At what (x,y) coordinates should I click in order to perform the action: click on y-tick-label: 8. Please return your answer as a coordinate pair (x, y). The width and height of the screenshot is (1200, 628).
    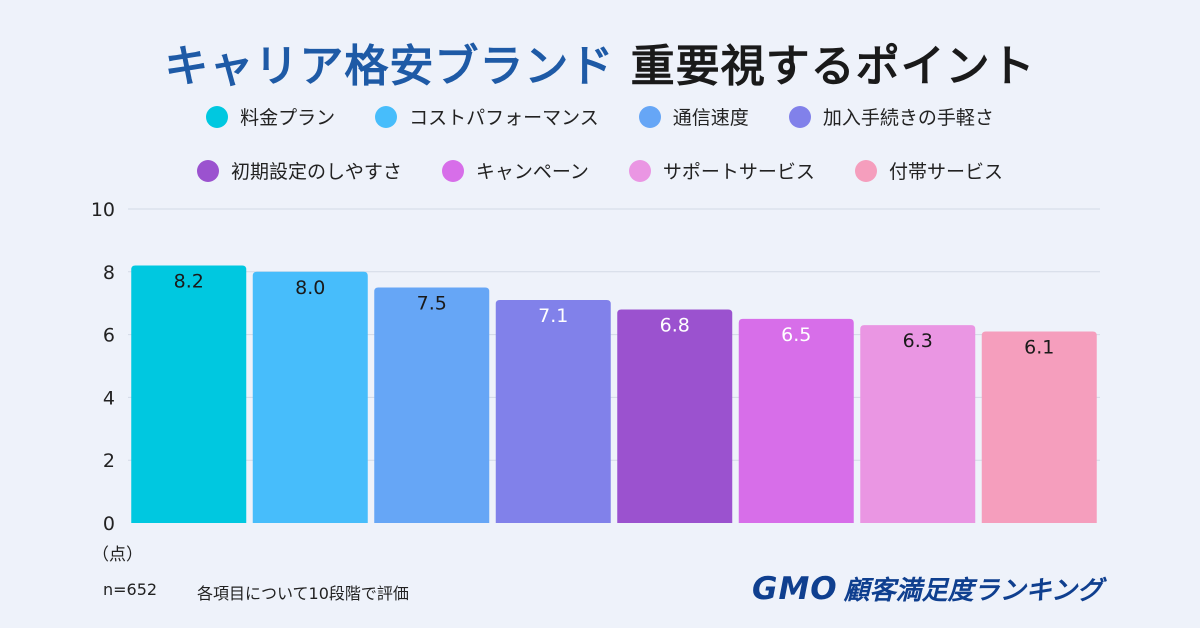
    Looking at the image, I should click on (109, 273).